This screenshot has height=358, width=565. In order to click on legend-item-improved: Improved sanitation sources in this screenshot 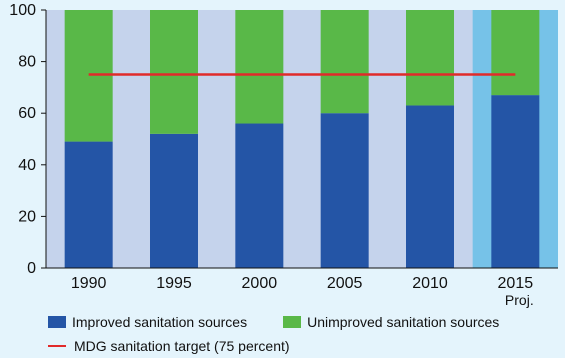, I will do `click(147, 322)`.